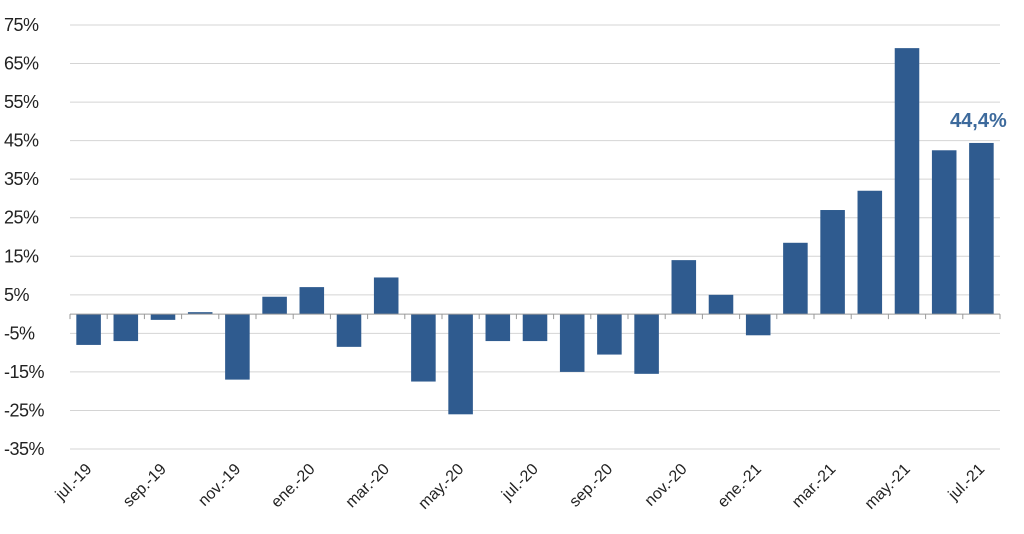 The width and height of the screenshot is (1024, 534). I want to click on y-tick-label: 5%, so click(17, 295).